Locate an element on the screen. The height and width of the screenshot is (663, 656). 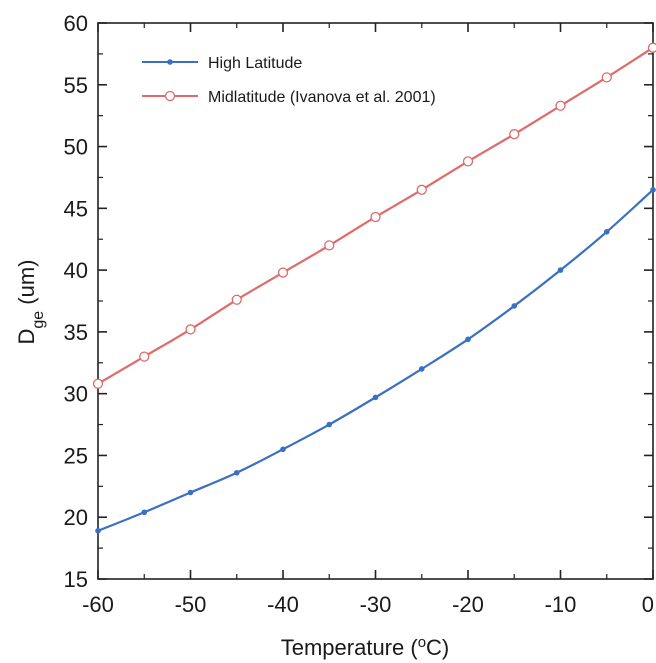
legend-label: High Latitude is located at coordinates (255, 63).